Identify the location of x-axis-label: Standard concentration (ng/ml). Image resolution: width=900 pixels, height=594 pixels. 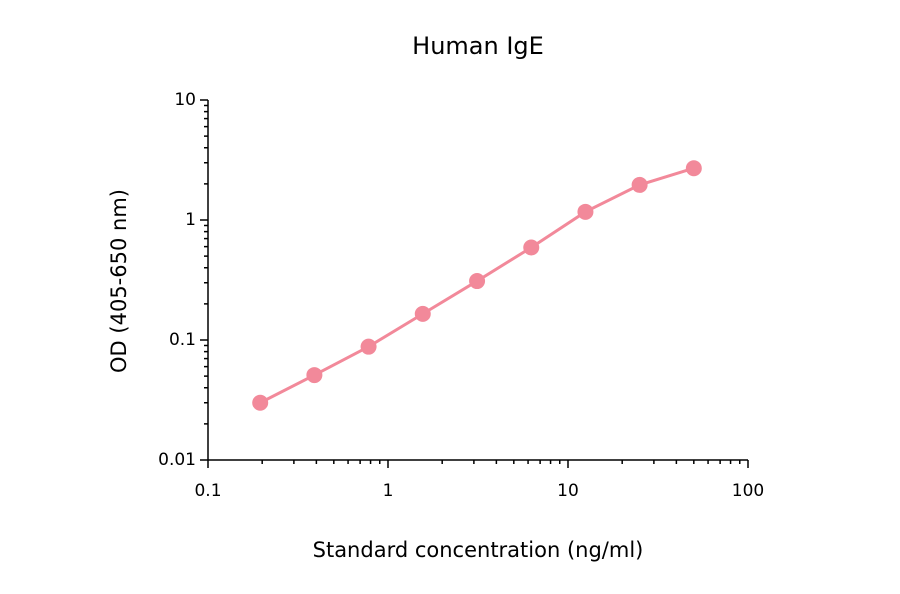
(478, 550).